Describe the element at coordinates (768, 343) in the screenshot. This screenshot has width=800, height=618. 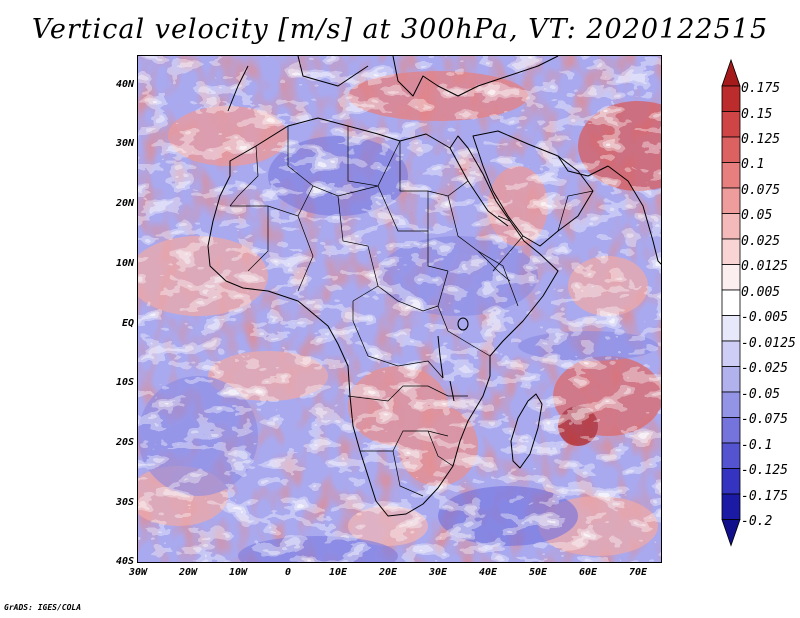
I see `colorbar-label: -0.0125` at that location.